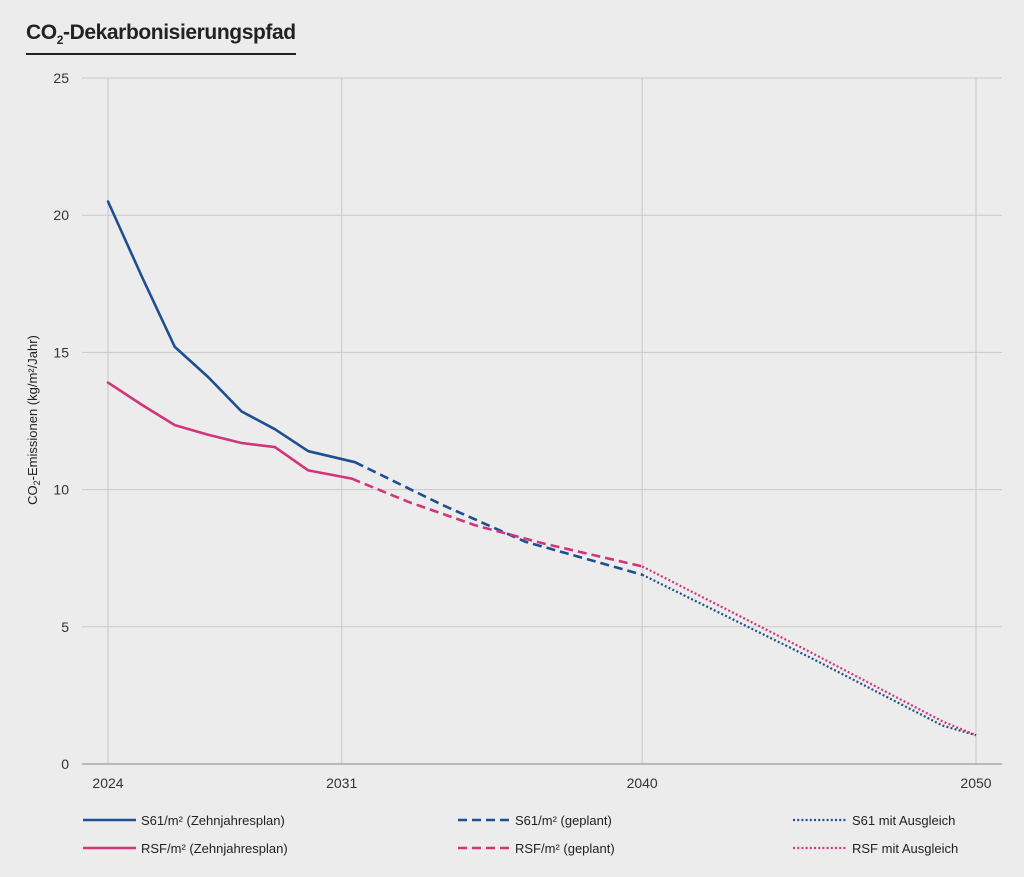  Describe the element at coordinates (230, 430) in the screenshot. I see `series-line-rsf-solid` at that location.